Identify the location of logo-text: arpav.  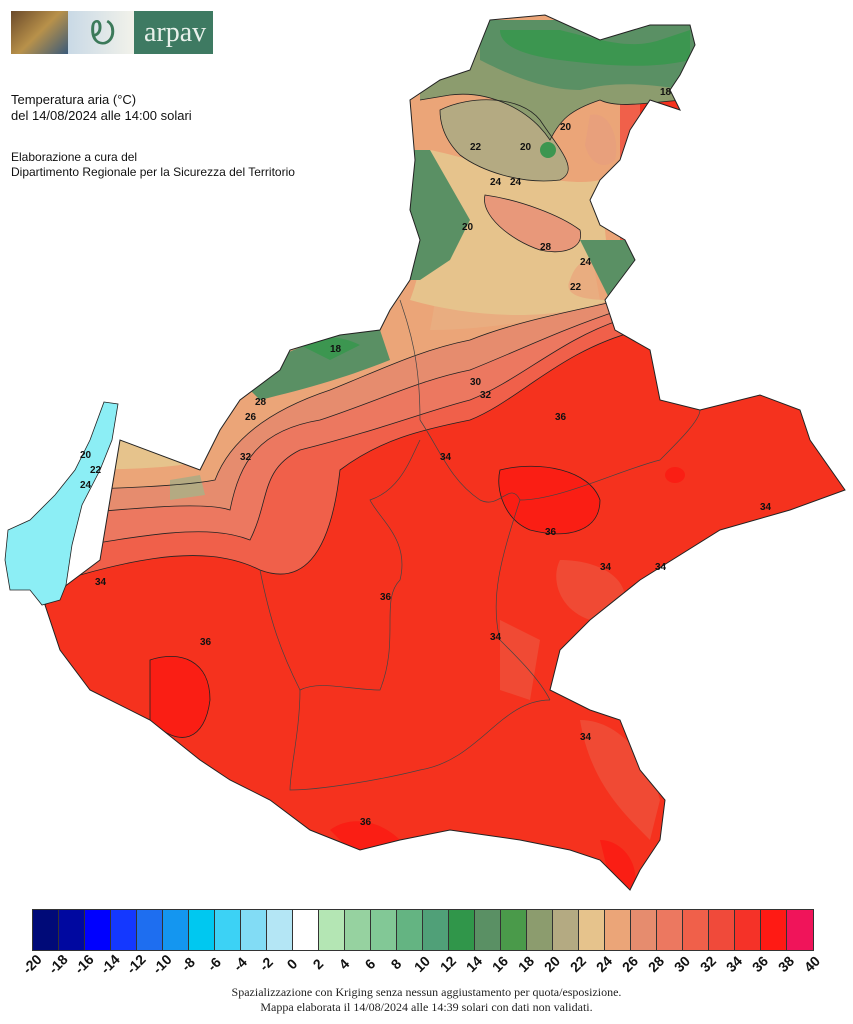
(173, 32).